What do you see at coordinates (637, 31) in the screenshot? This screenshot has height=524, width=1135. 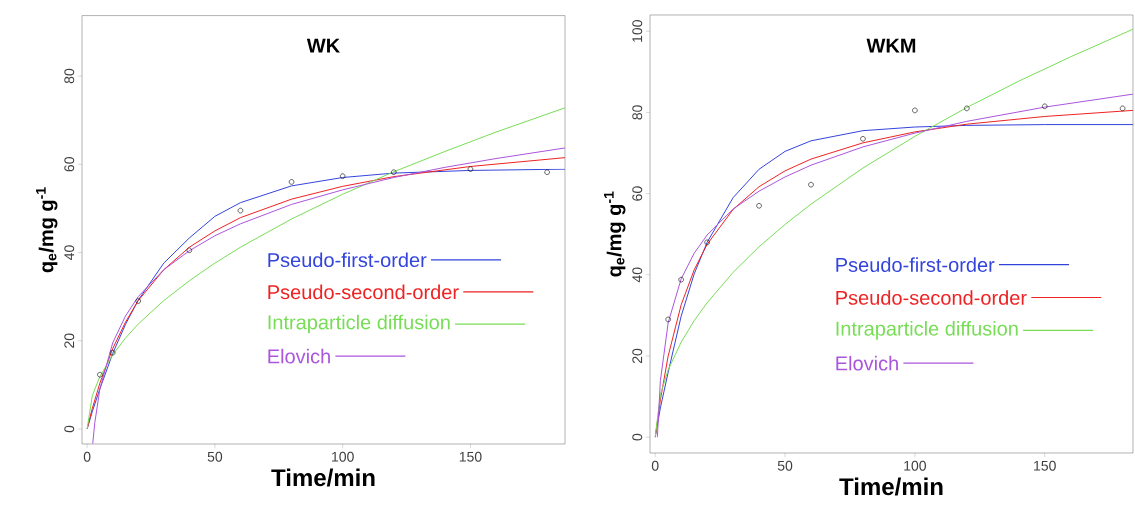 I see `y-tick-label: 100` at bounding box center [637, 31].